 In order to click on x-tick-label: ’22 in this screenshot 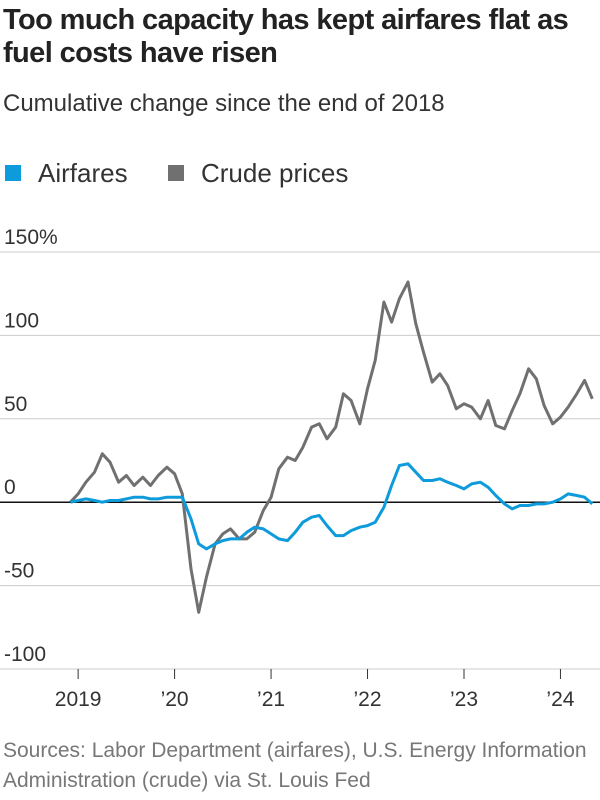, I will do `click(368, 699)`.